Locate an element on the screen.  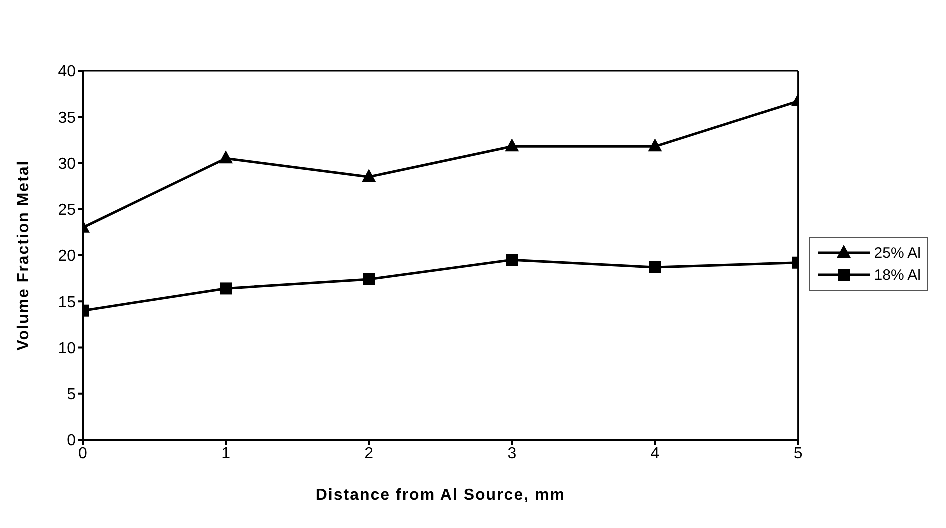
y-tick-label: 20 is located at coordinates (67, 257).